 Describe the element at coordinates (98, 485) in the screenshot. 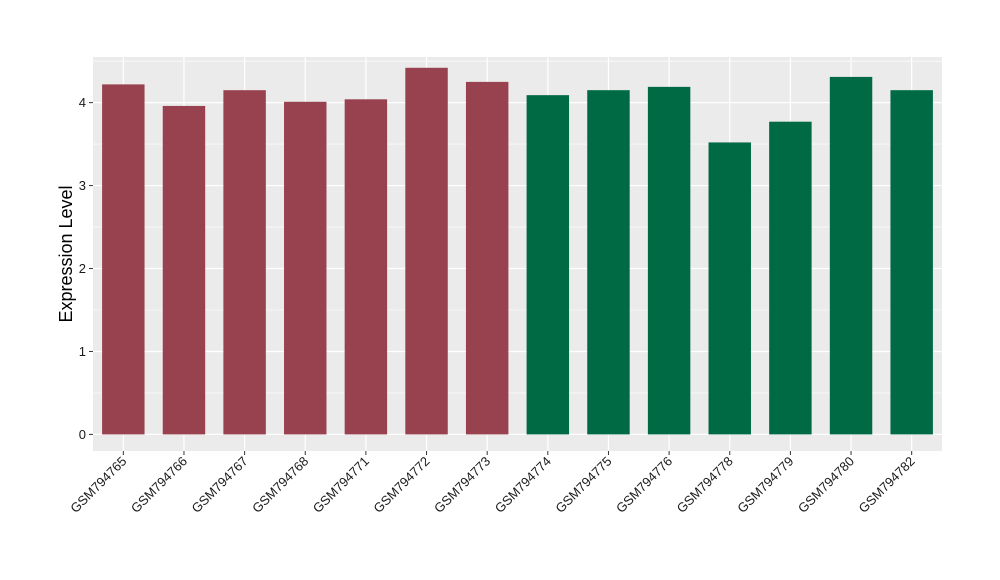

I see `x-tick-label: GSM794765` at that location.